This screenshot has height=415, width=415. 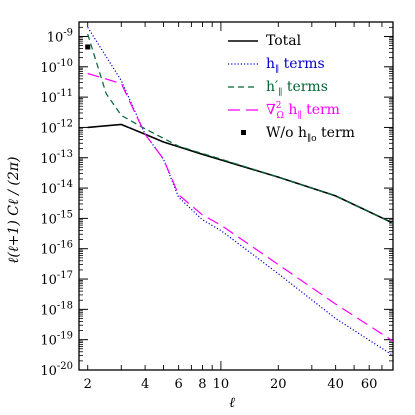 I want to click on y-tick-label: 10-17, so click(x=56, y=279).